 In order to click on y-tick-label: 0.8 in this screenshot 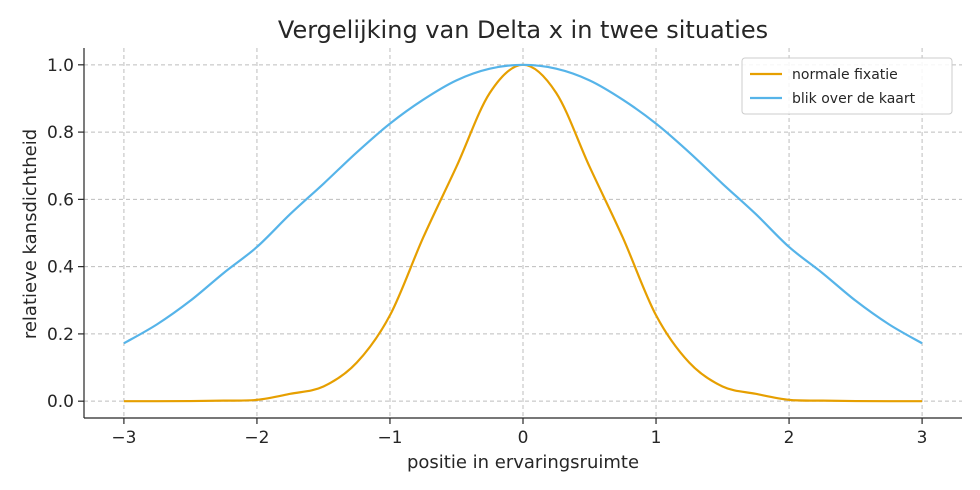, I will do `click(60, 133)`.